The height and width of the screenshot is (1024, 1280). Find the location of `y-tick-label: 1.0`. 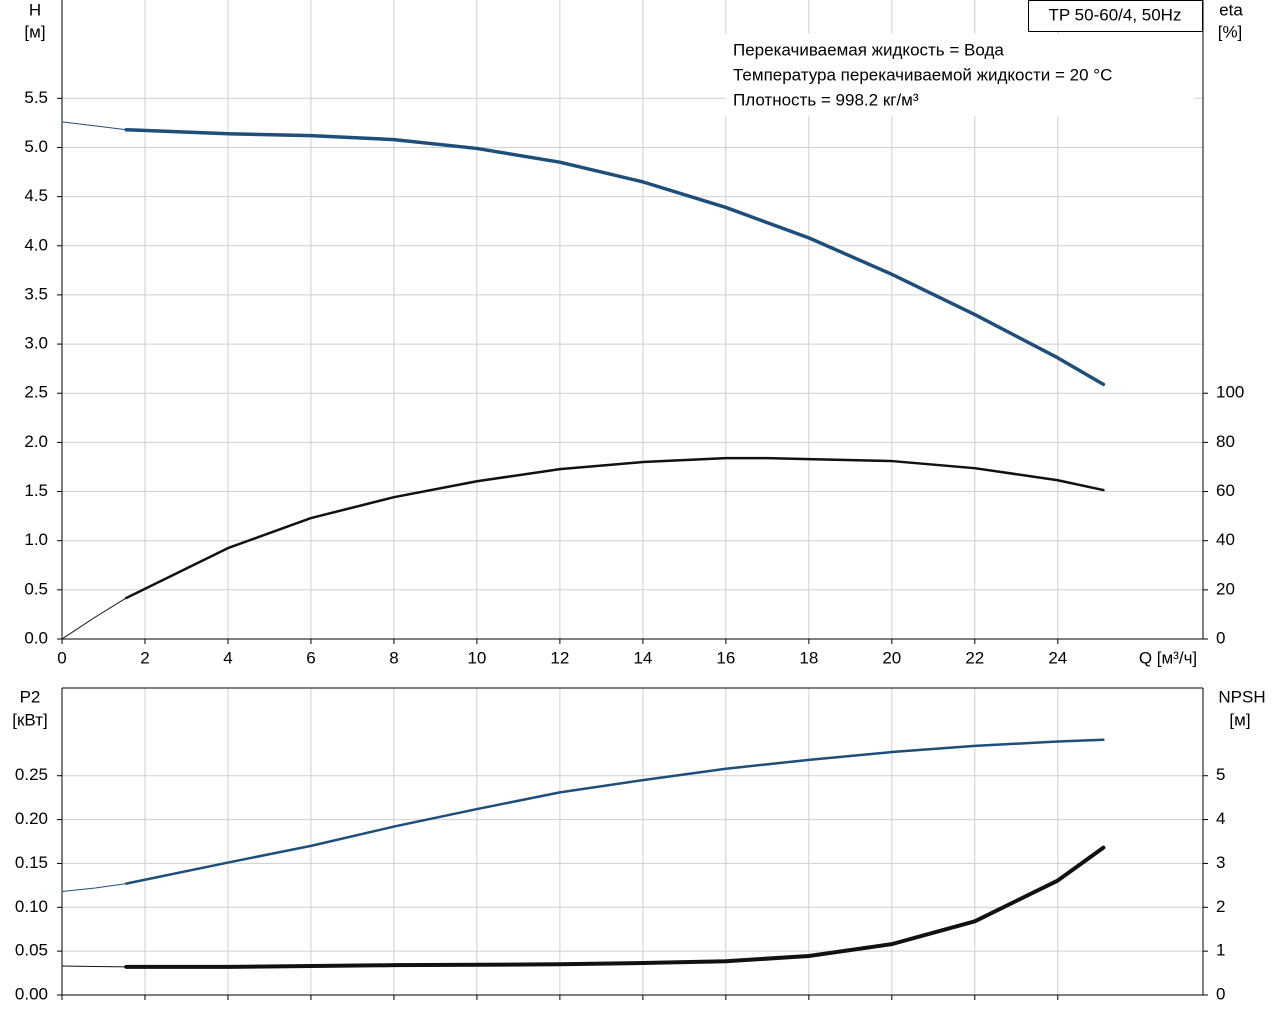

y-tick-label: 1.0 is located at coordinates (36, 539).